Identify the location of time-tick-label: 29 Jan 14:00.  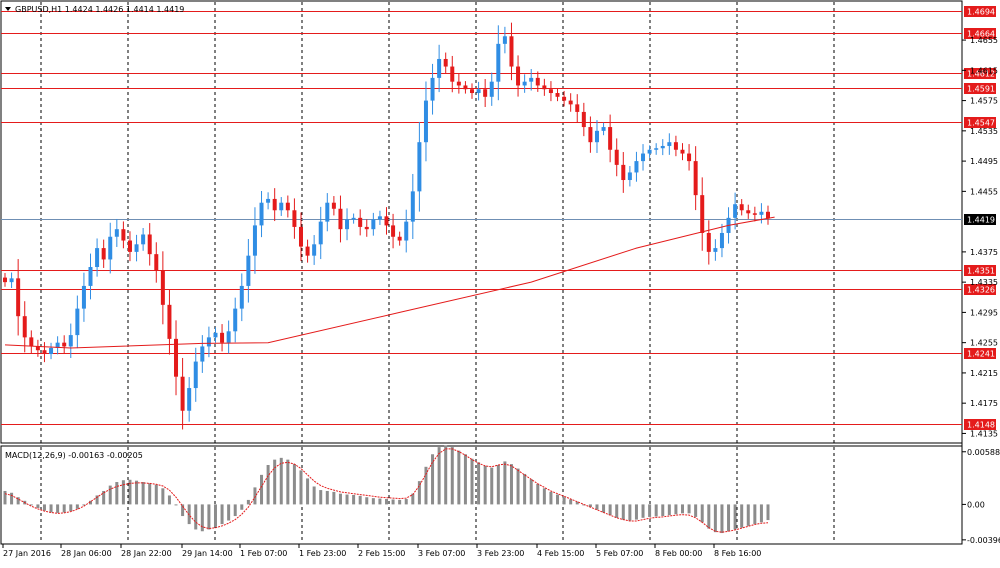
(207, 553).